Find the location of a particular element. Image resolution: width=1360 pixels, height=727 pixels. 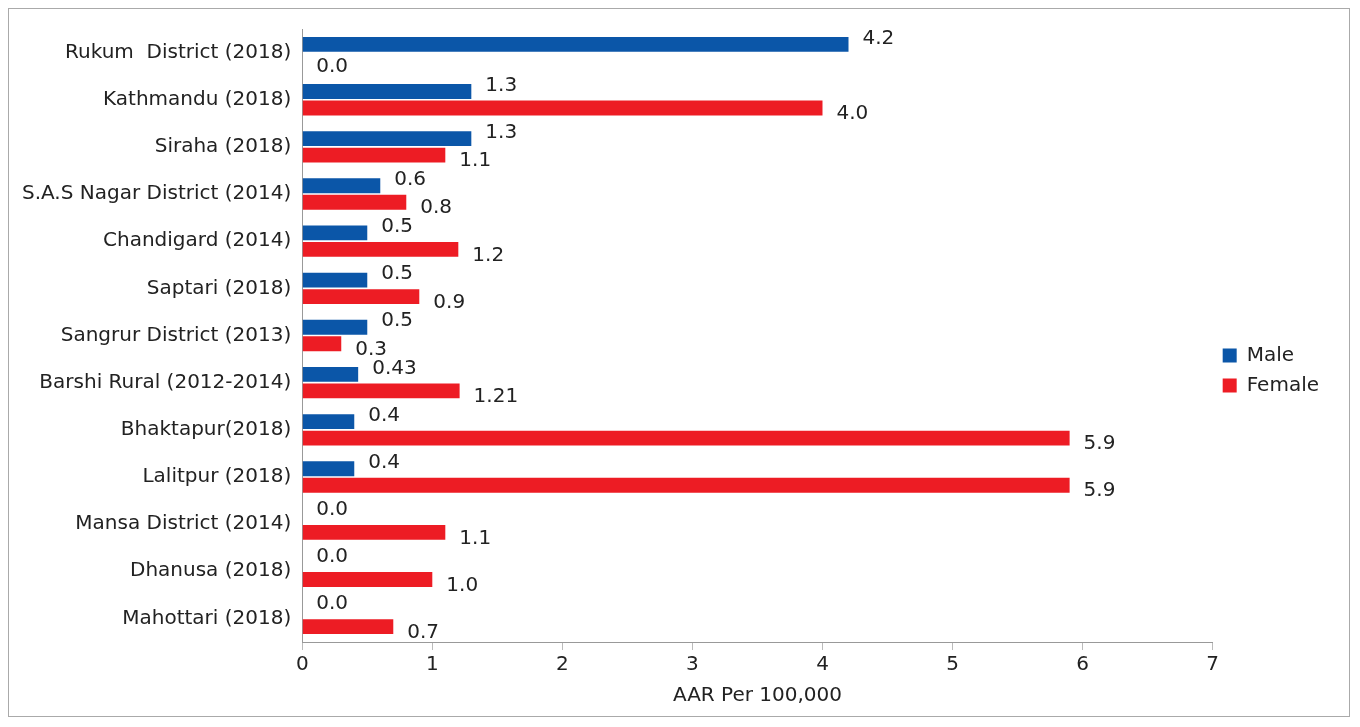

y-tick-label: Mansa District (2014) is located at coordinates (183, 522).